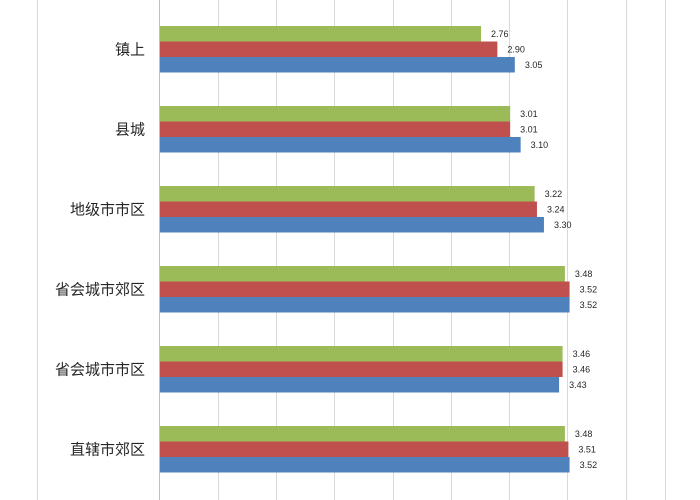 This screenshot has height=500, width=700. What do you see at coordinates (584, 434) in the screenshot?
I see `data-label-6-series-1: 3.48` at bounding box center [584, 434].